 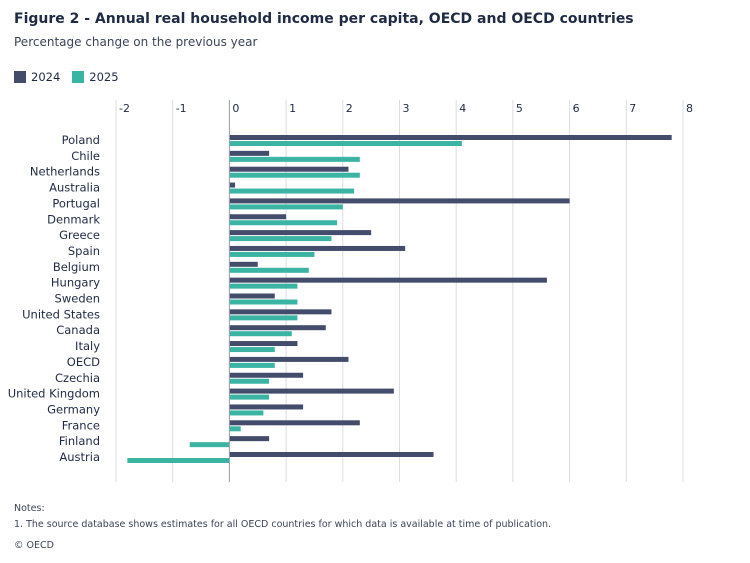 I want to click on x-tick-label: 0, so click(x=235, y=108).